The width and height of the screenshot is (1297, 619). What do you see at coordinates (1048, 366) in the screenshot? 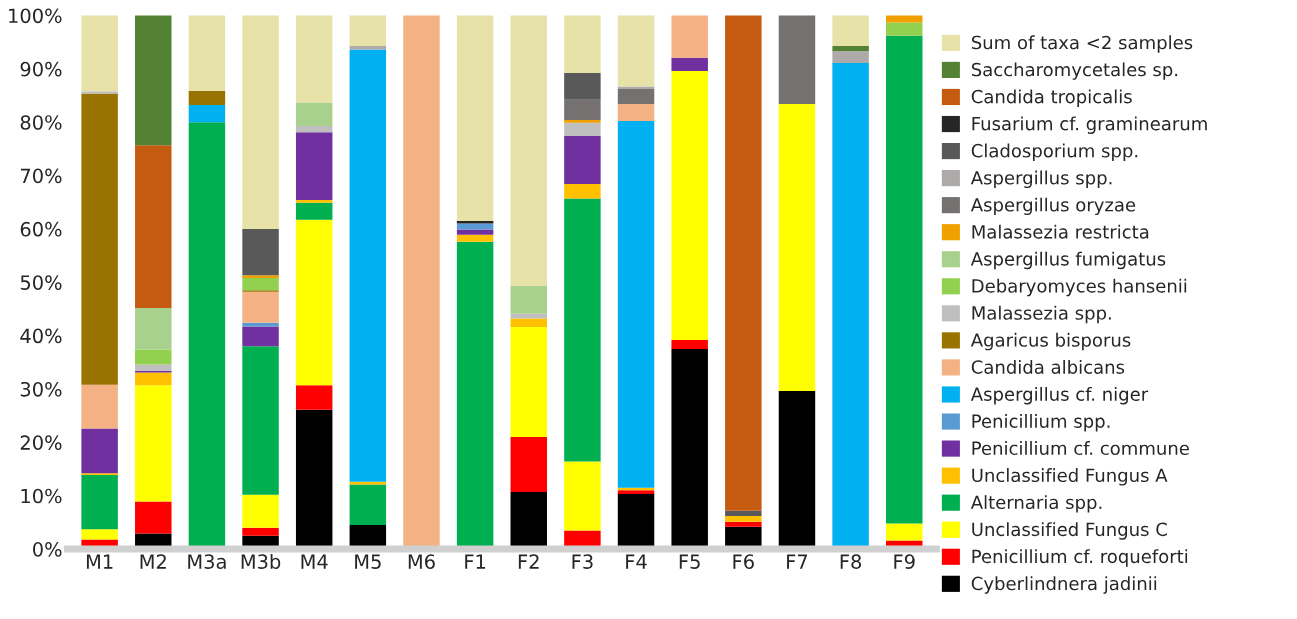
I see `legend-label: Candida albicans` at bounding box center [1048, 366].